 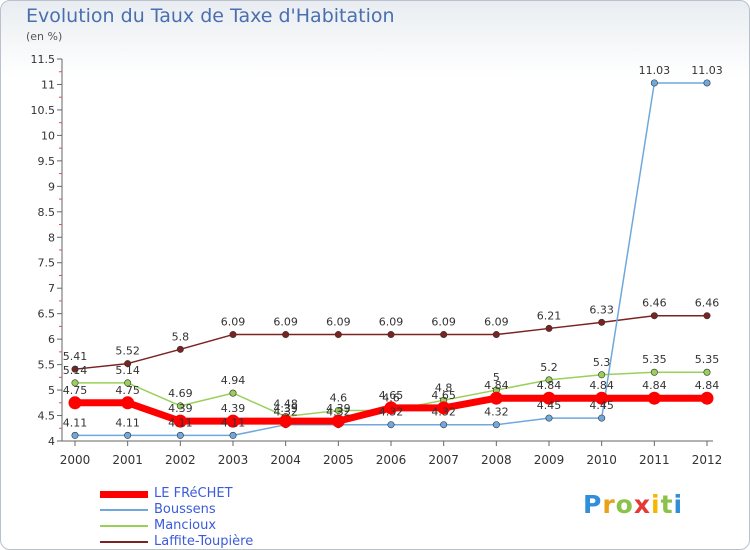 I want to click on y-tick-label: 7.5, so click(x=47, y=263).